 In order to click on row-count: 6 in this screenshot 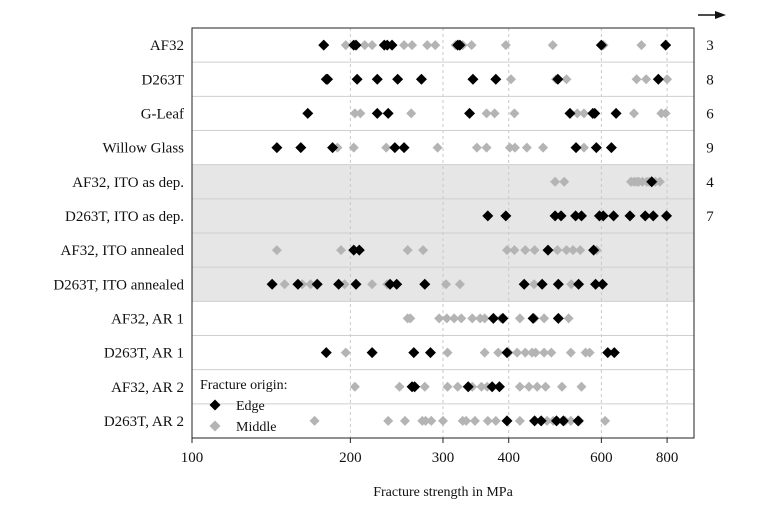, I will do `click(710, 114)`.